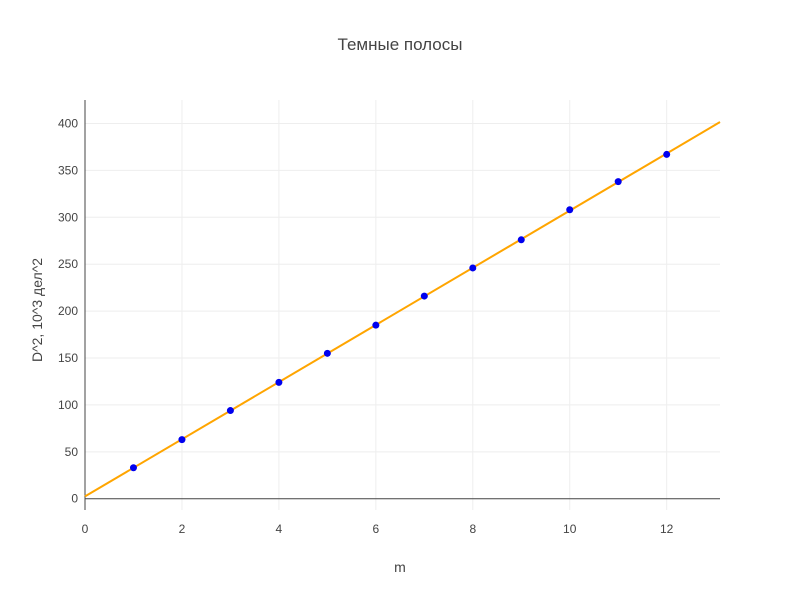 The width and height of the screenshot is (800, 600). I want to click on chart-title: Темные полосы, so click(400, 44).